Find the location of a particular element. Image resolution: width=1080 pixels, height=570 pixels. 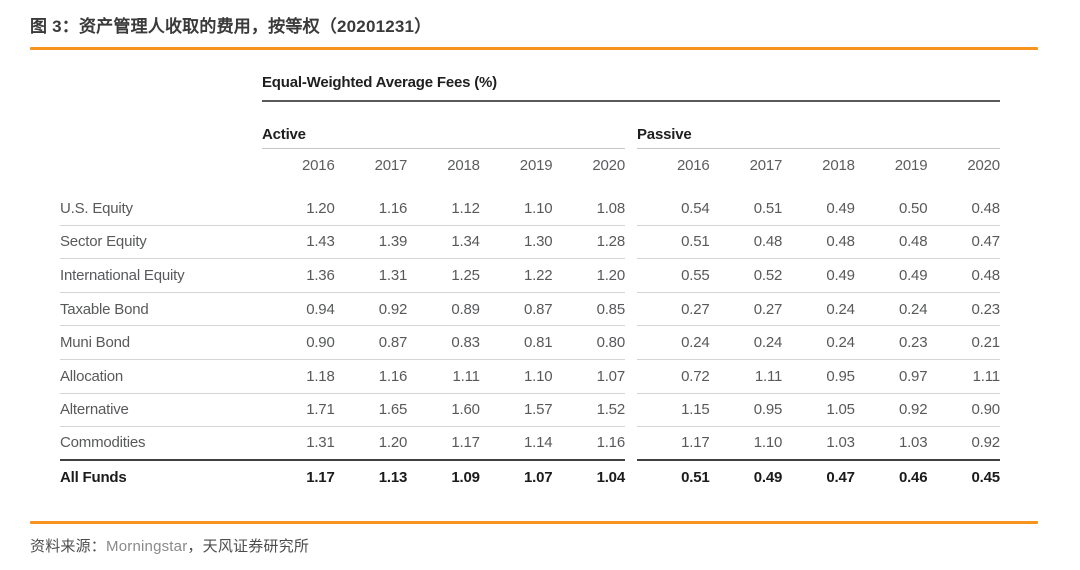

row-label: All Funds is located at coordinates (93, 478).